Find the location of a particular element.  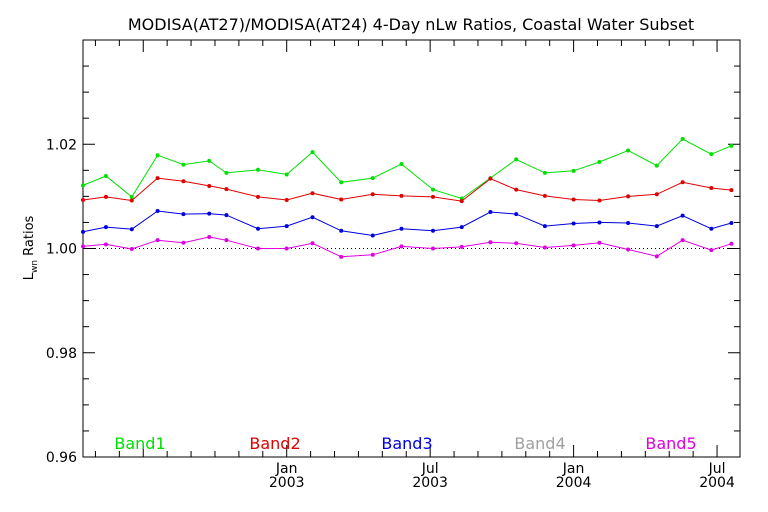

series-line-band3 is located at coordinates (407, 223).